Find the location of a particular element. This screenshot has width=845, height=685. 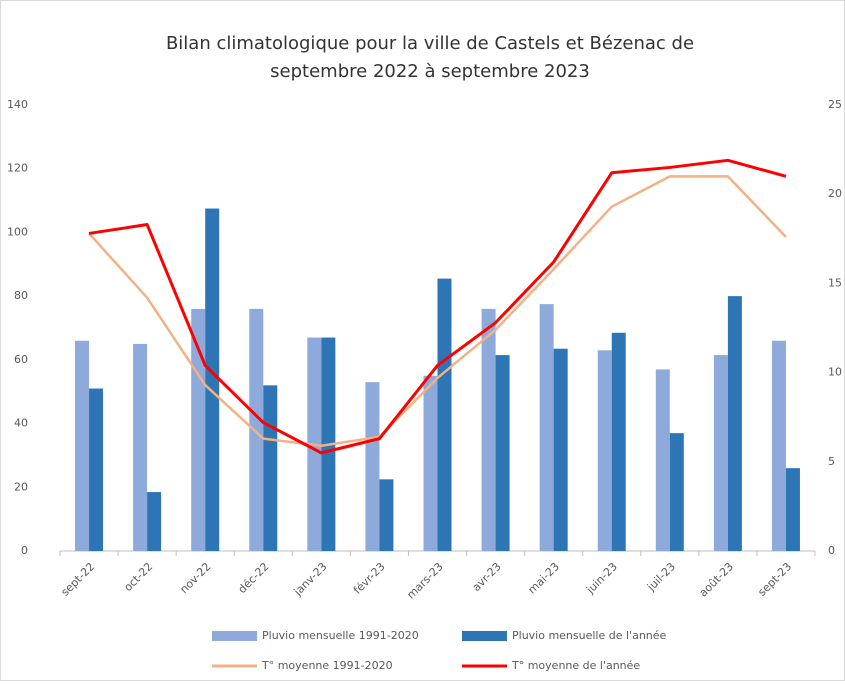

y-tick-label: 0 is located at coordinates (24, 550).